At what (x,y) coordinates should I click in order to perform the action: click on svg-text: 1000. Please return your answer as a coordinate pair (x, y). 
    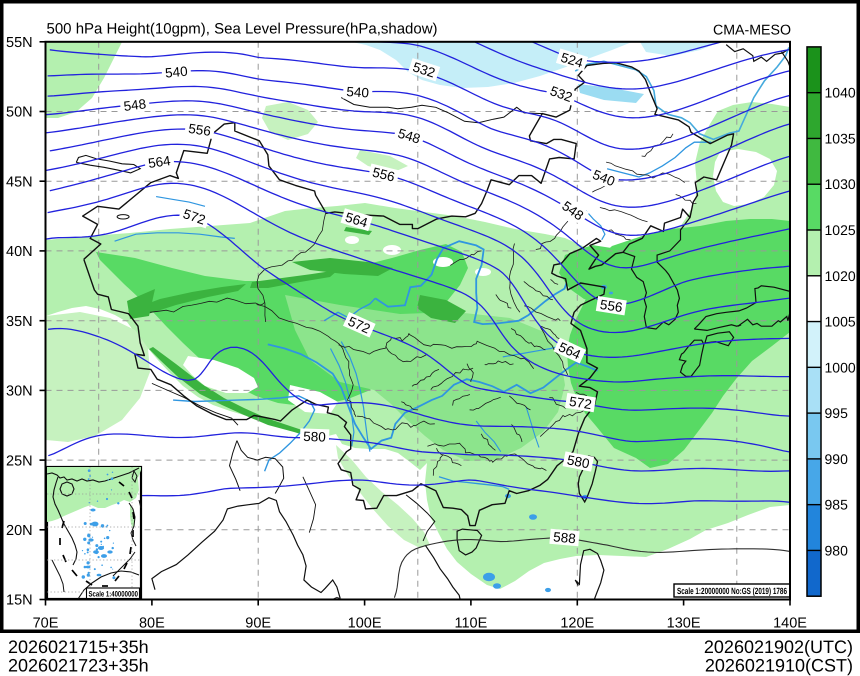
    Looking at the image, I should click on (840, 367).